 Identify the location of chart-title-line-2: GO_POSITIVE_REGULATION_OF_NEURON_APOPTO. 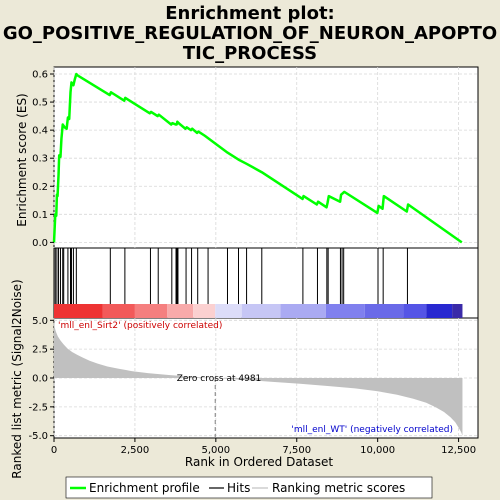
(250, 33).